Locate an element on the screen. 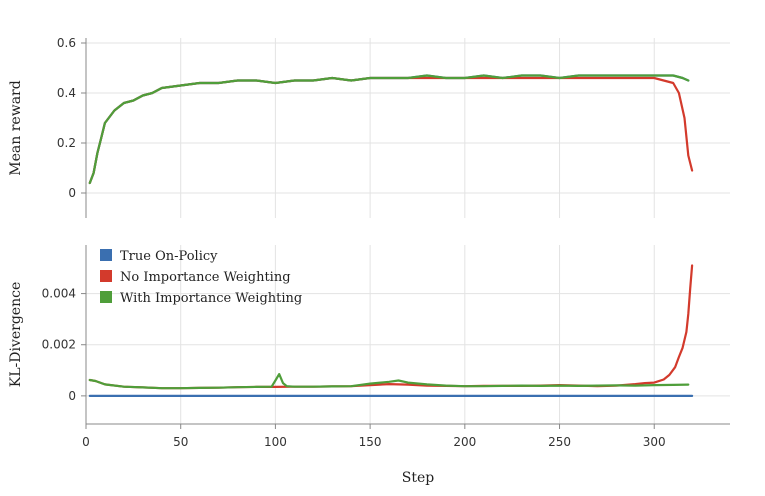 This screenshot has width=765, height=496. ytick-label-reward-0: 0 is located at coordinates (72, 193).